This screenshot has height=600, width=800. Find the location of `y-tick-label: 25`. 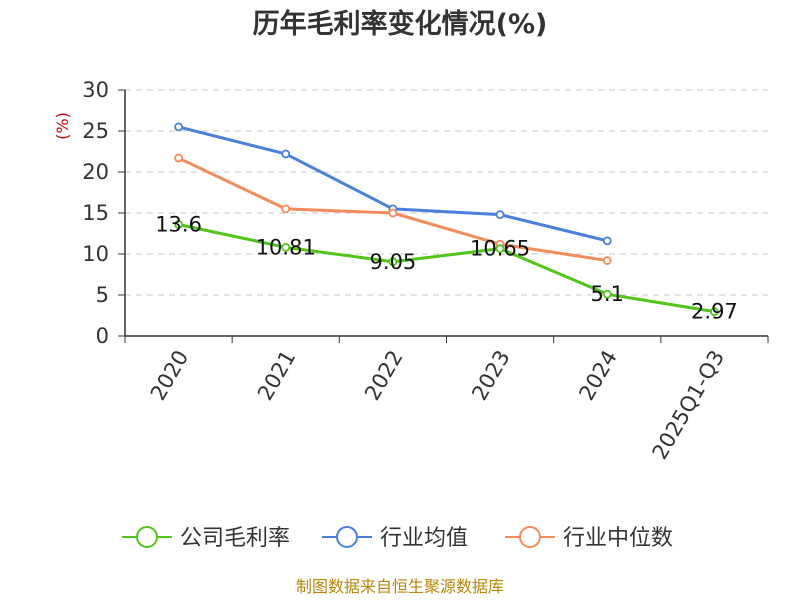

y-tick-label: 25 is located at coordinates (95, 131).